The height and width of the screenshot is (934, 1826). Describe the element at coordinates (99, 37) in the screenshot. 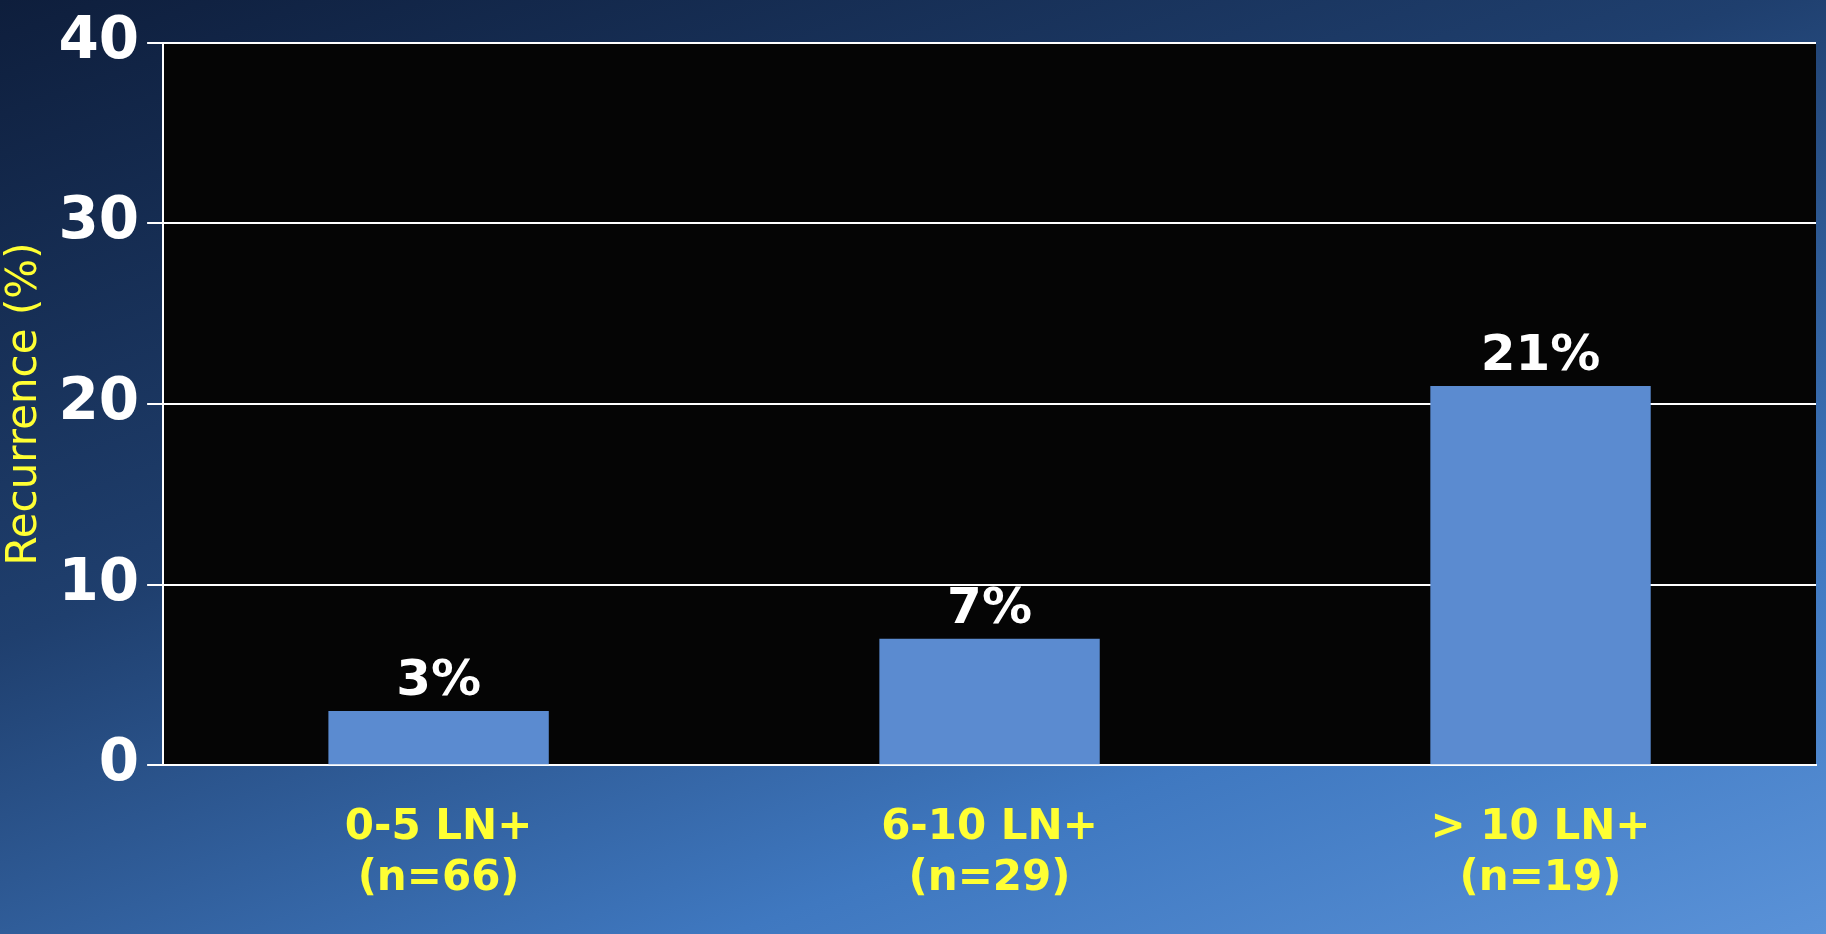

I see `y-tick-label: 40` at that location.